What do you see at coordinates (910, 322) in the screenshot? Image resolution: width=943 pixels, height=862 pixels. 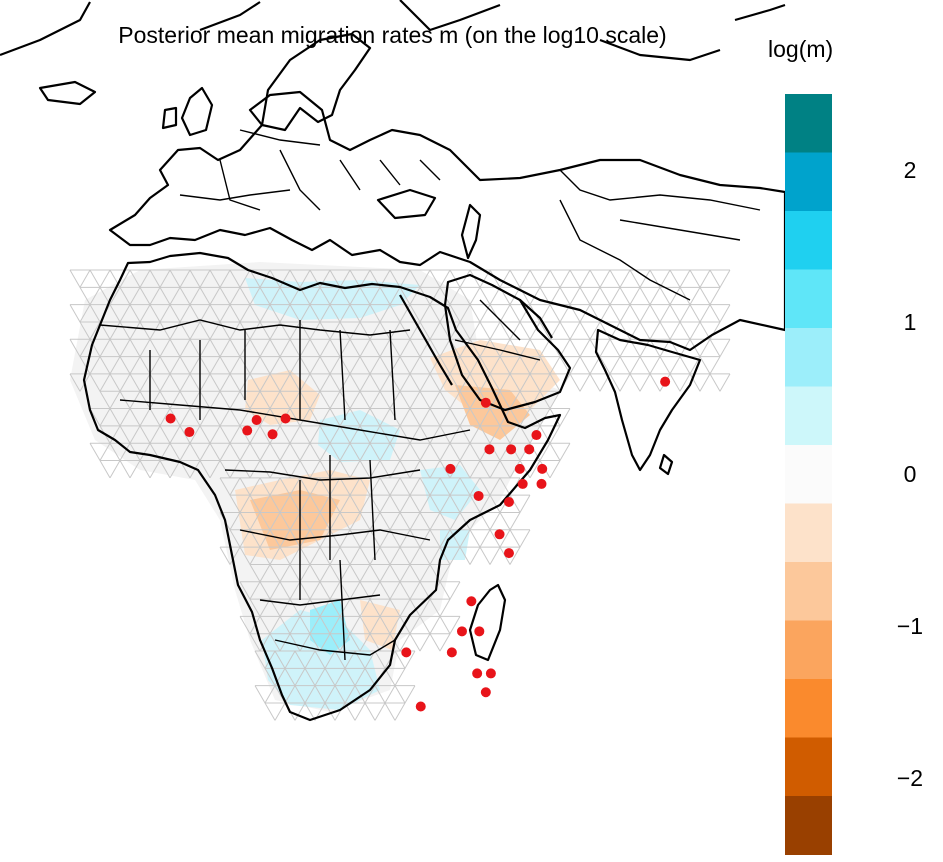 I see `legend-tick-label: 1` at bounding box center [910, 322].